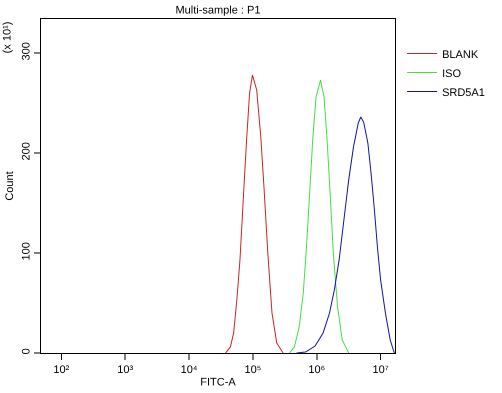 The image size is (502, 393). I want to click on y-tick-label: 0, so click(26, 351).